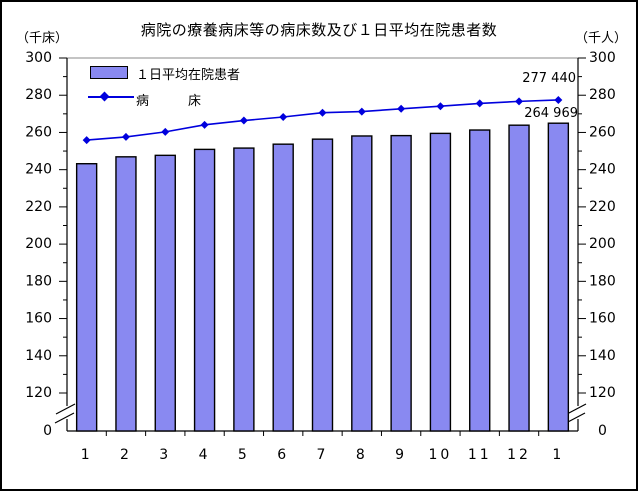  What do you see at coordinates (602, 281) in the screenshot?
I see `y-axis-label-right-180: 180` at bounding box center [602, 281].